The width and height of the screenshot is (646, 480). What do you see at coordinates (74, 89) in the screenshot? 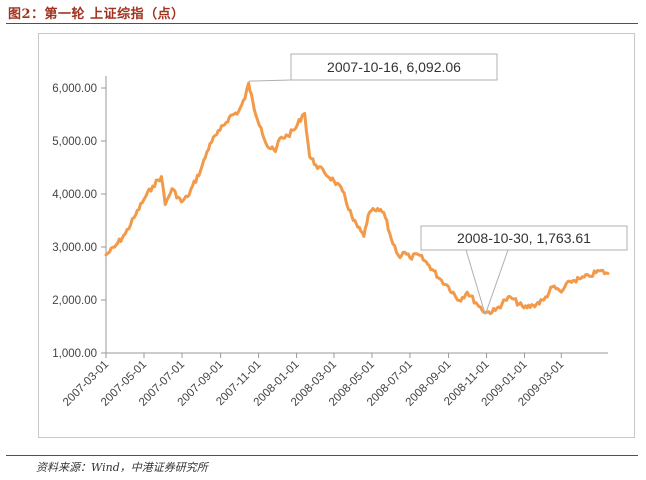
I see `y-tick-label: 6,000.00` at bounding box center [74, 89].